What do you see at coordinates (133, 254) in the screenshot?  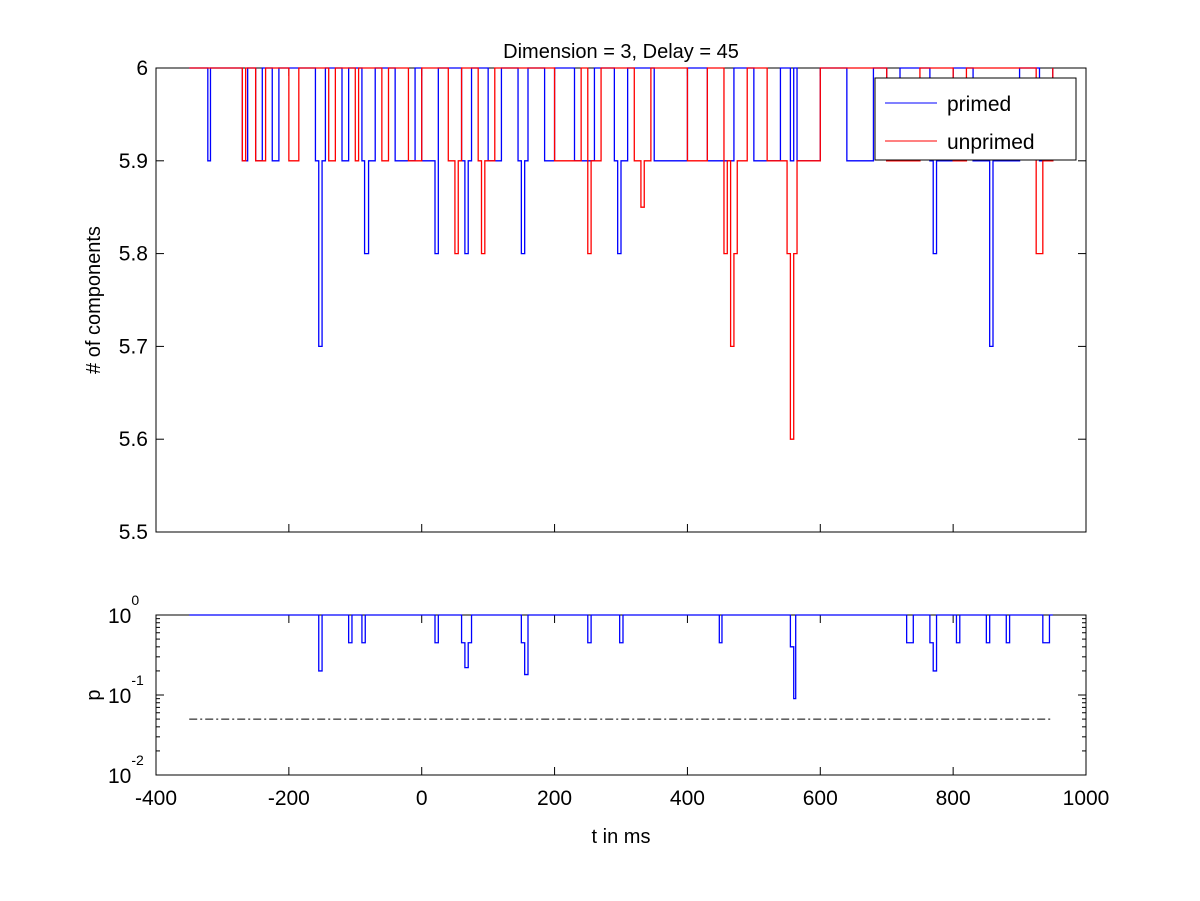 I see `y-tick-label: 5.8` at bounding box center [133, 254].